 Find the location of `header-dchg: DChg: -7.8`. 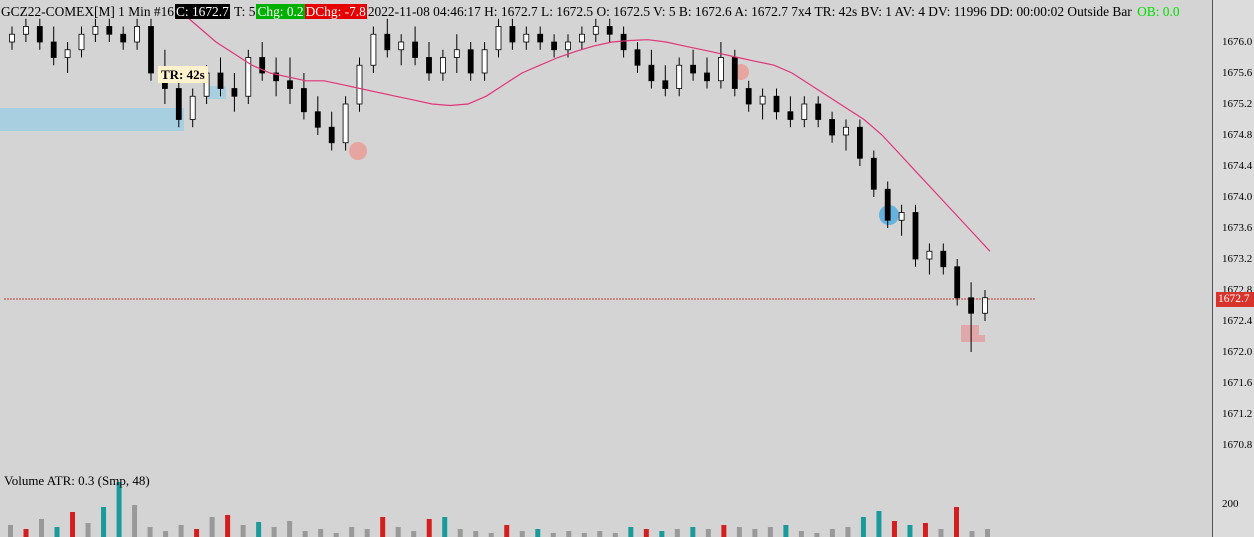

header-dchg: DChg: -7.8 is located at coordinates (335, 11).